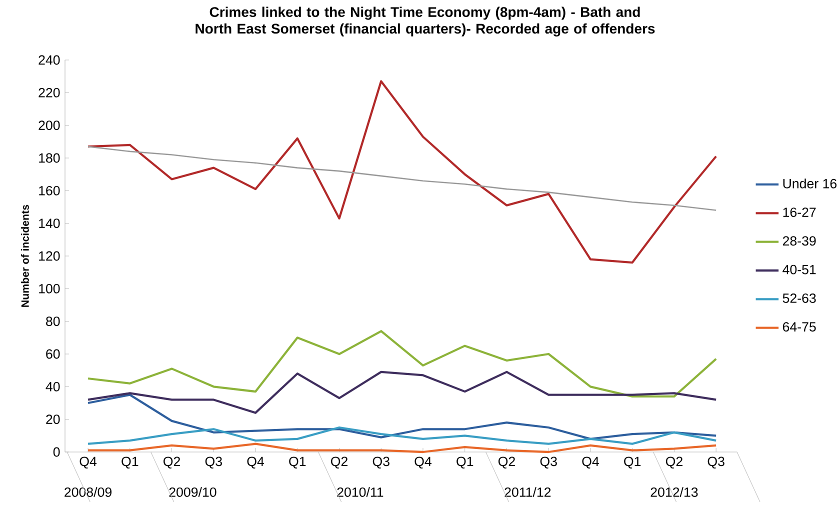  Describe the element at coordinates (192, 492) in the screenshot. I see `text: 2009/10` at that location.